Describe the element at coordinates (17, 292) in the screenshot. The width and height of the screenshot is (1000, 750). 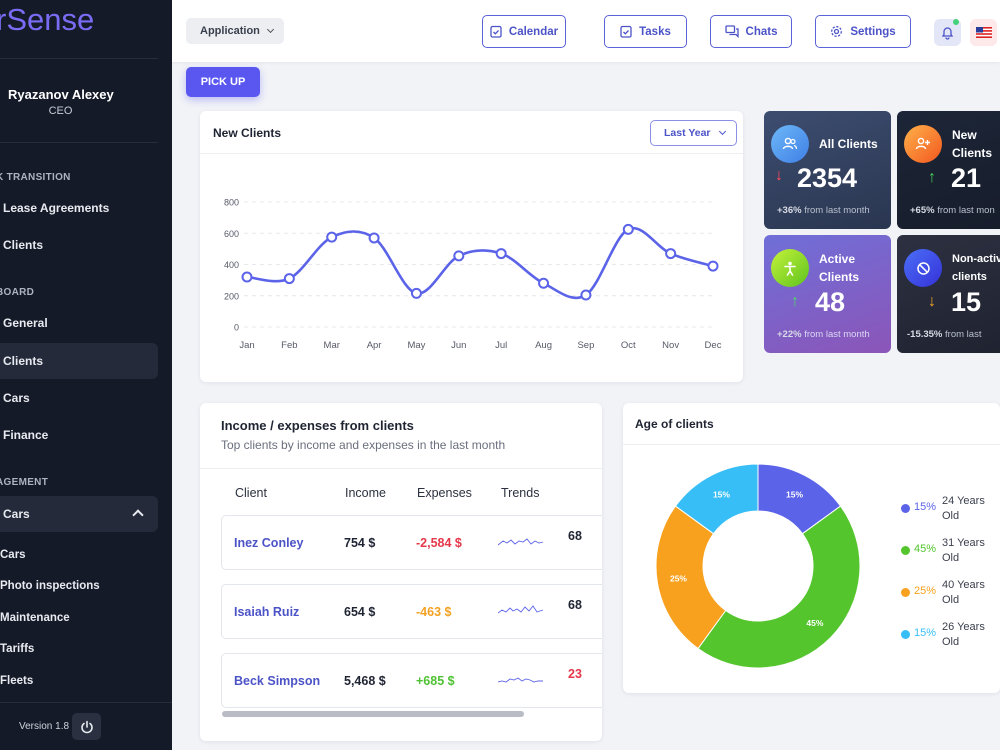
I see `section-title-board: BOARD` at that location.